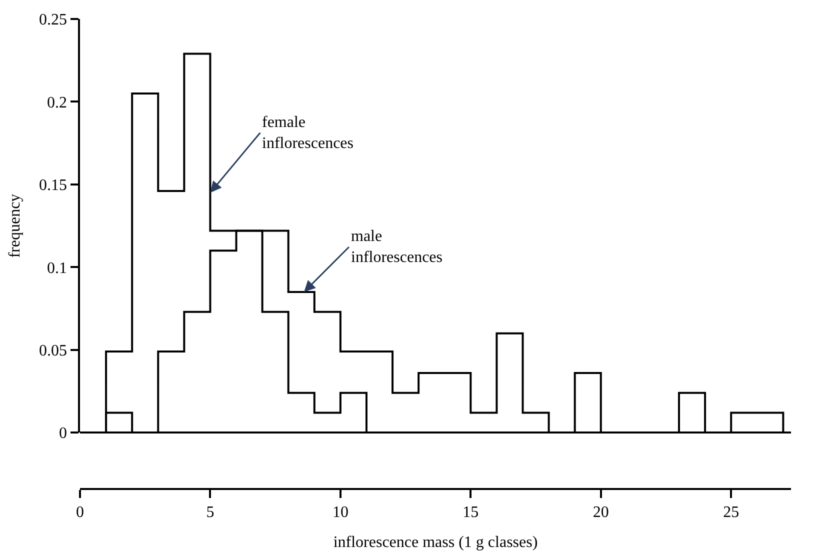 The width and height of the screenshot is (821, 559). What do you see at coordinates (63, 433) in the screenshot?
I see `y-tick-label: 0` at bounding box center [63, 433].